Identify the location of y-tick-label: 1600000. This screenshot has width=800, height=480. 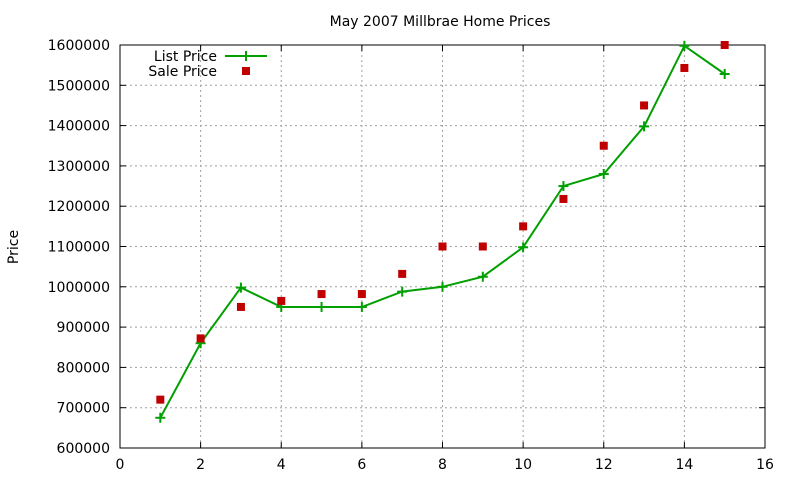
(79, 46).